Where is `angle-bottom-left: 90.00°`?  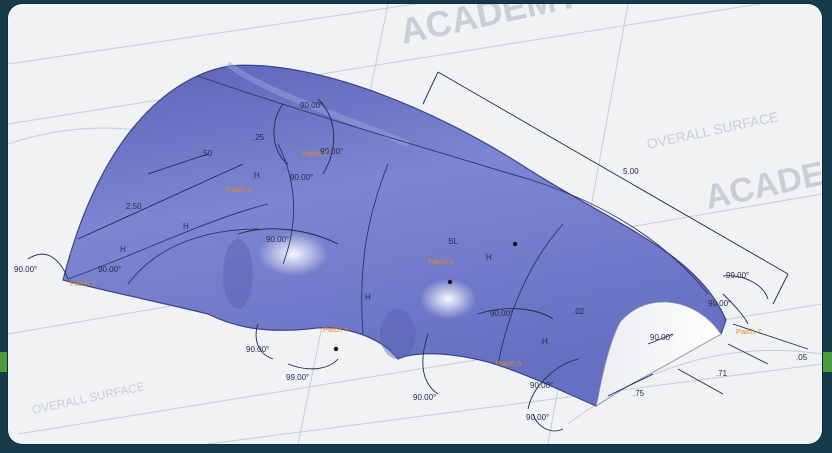
angle-bottom-left: 90.00° is located at coordinates (257, 349).